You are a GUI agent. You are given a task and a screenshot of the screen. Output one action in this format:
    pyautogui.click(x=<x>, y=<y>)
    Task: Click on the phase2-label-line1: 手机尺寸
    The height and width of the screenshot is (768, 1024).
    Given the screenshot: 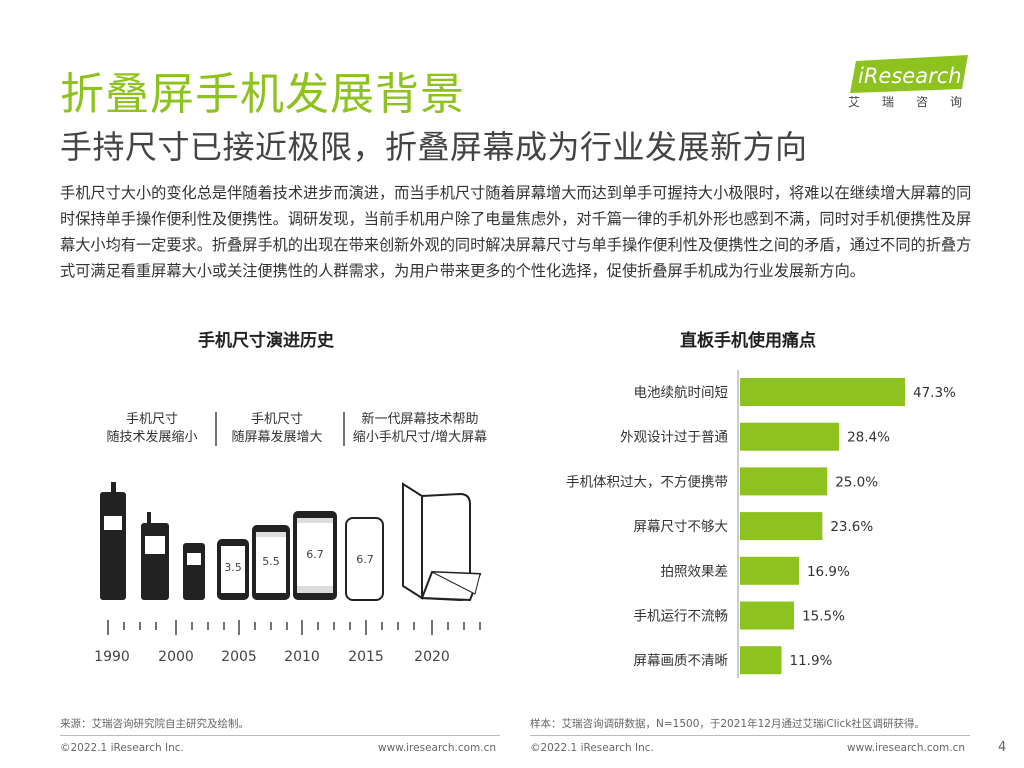 What is the action you would take?
    pyautogui.click(x=277, y=419)
    